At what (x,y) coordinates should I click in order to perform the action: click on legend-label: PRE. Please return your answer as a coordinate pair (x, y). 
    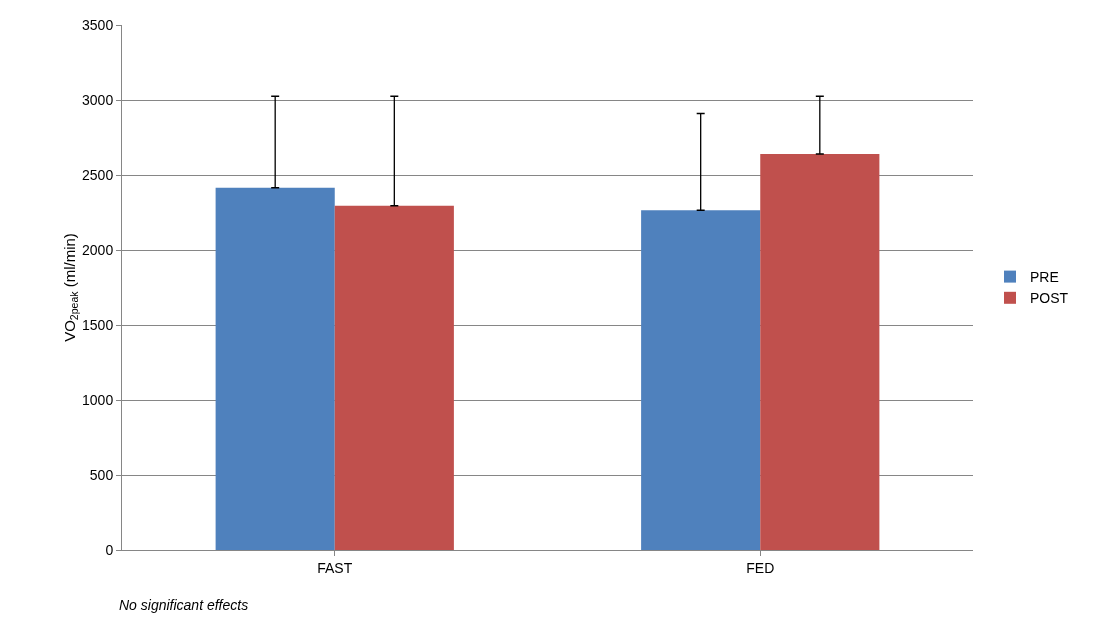
    Looking at the image, I should click on (1044, 277).